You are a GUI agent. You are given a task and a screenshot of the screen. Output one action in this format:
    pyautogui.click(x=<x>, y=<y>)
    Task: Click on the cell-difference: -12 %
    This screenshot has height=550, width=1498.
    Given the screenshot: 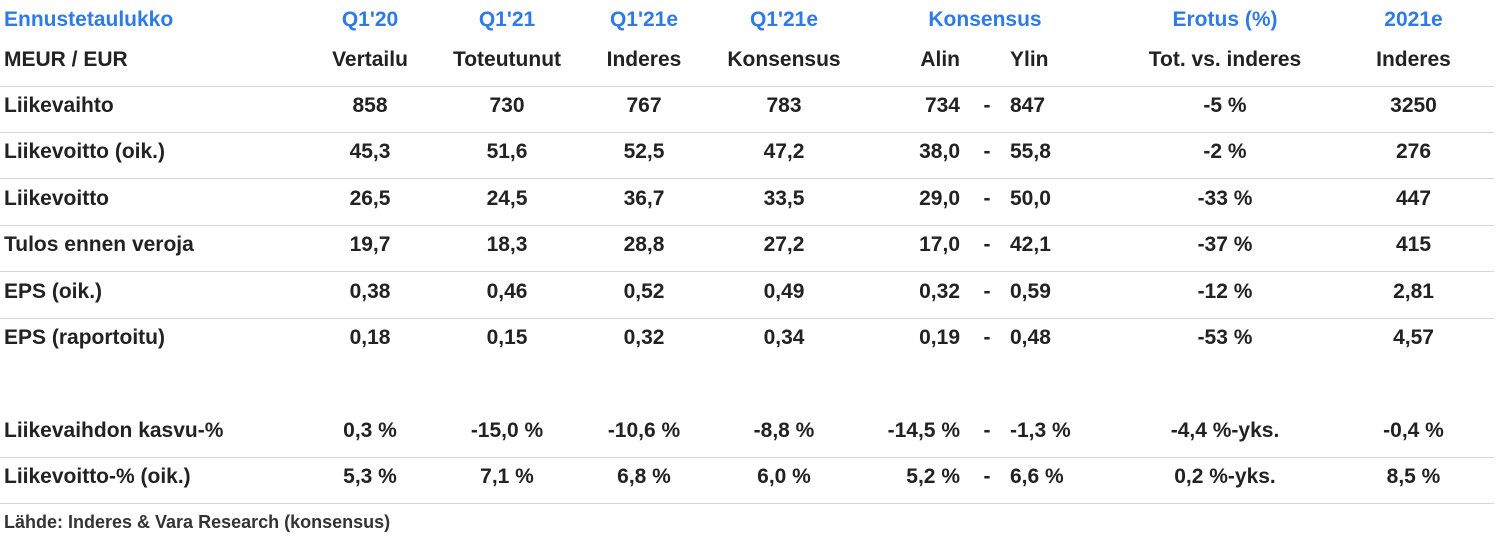 What is the action you would take?
    pyautogui.click(x=1225, y=291)
    